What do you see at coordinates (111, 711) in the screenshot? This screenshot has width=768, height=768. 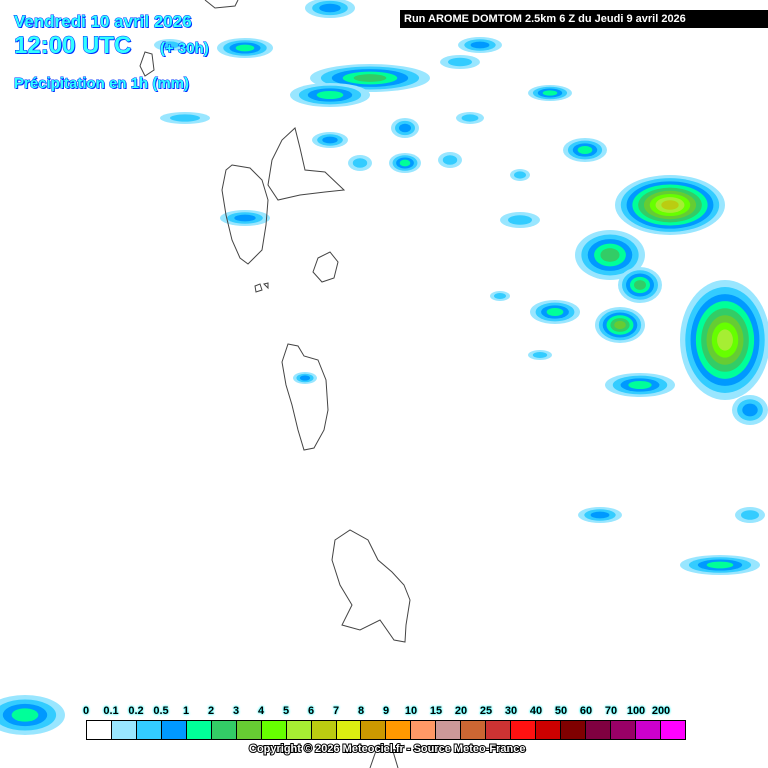 I see `legend-label: 0.1` at bounding box center [111, 711].